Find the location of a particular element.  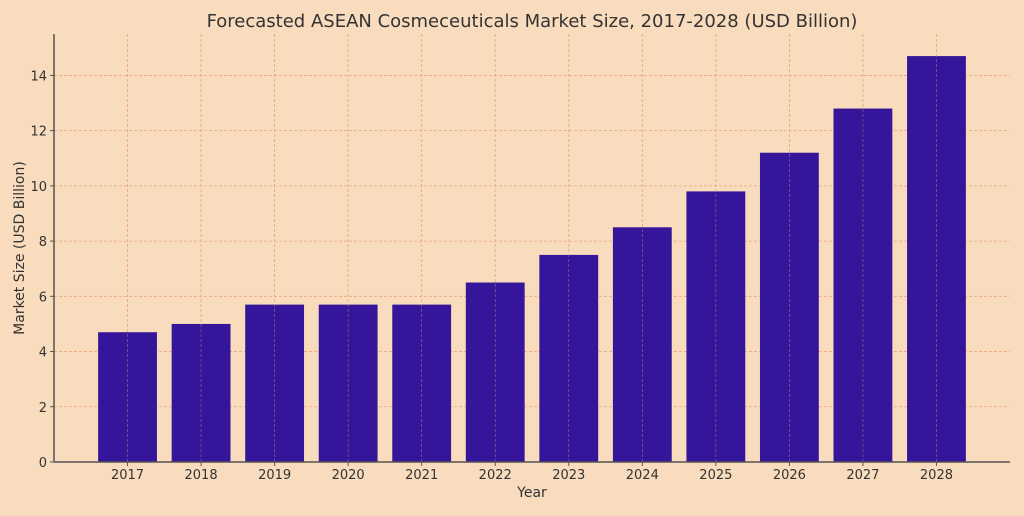

x-tick-label: 2017 is located at coordinates (127, 475).